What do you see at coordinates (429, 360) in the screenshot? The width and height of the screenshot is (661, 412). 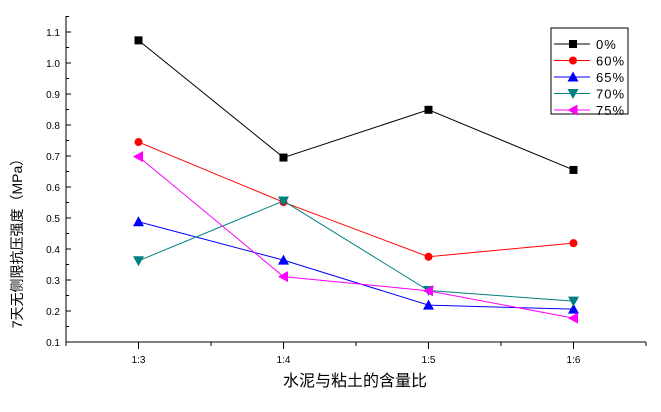 I see `x-tick-label: 1:5` at bounding box center [429, 360].